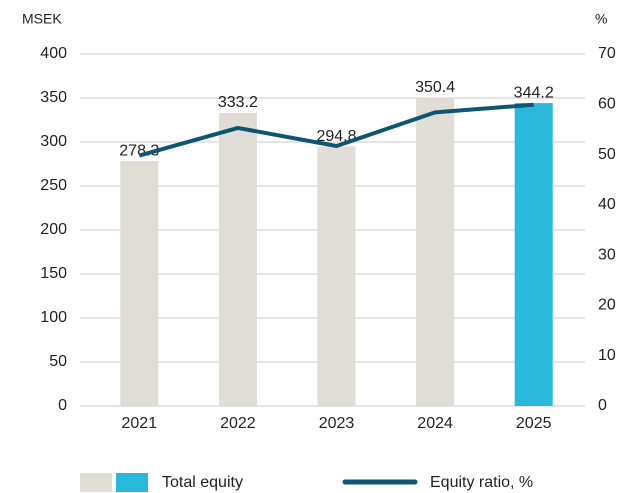  Describe the element at coordinates (53, 273) in the screenshot. I see `y-tick-label: 150` at that location.